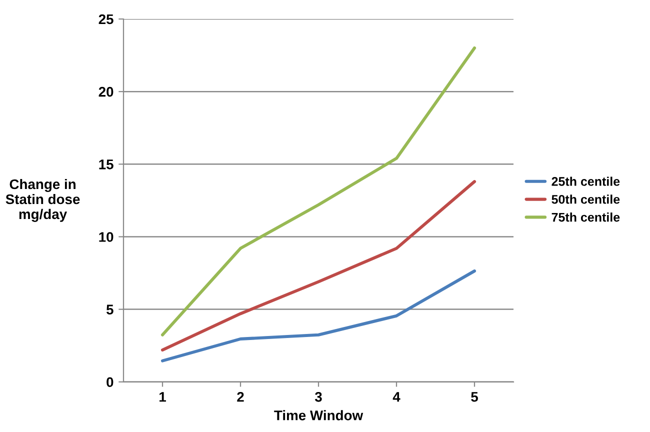 The width and height of the screenshot is (650, 432). Describe the element at coordinates (319, 415) in the screenshot. I see `x-axis-title: Time Window` at that location.